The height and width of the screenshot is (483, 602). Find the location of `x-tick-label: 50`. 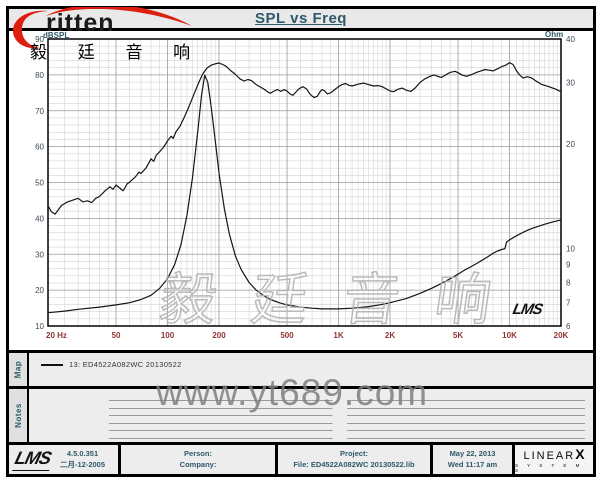

x-tick-label: 50 is located at coordinates (116, 335).